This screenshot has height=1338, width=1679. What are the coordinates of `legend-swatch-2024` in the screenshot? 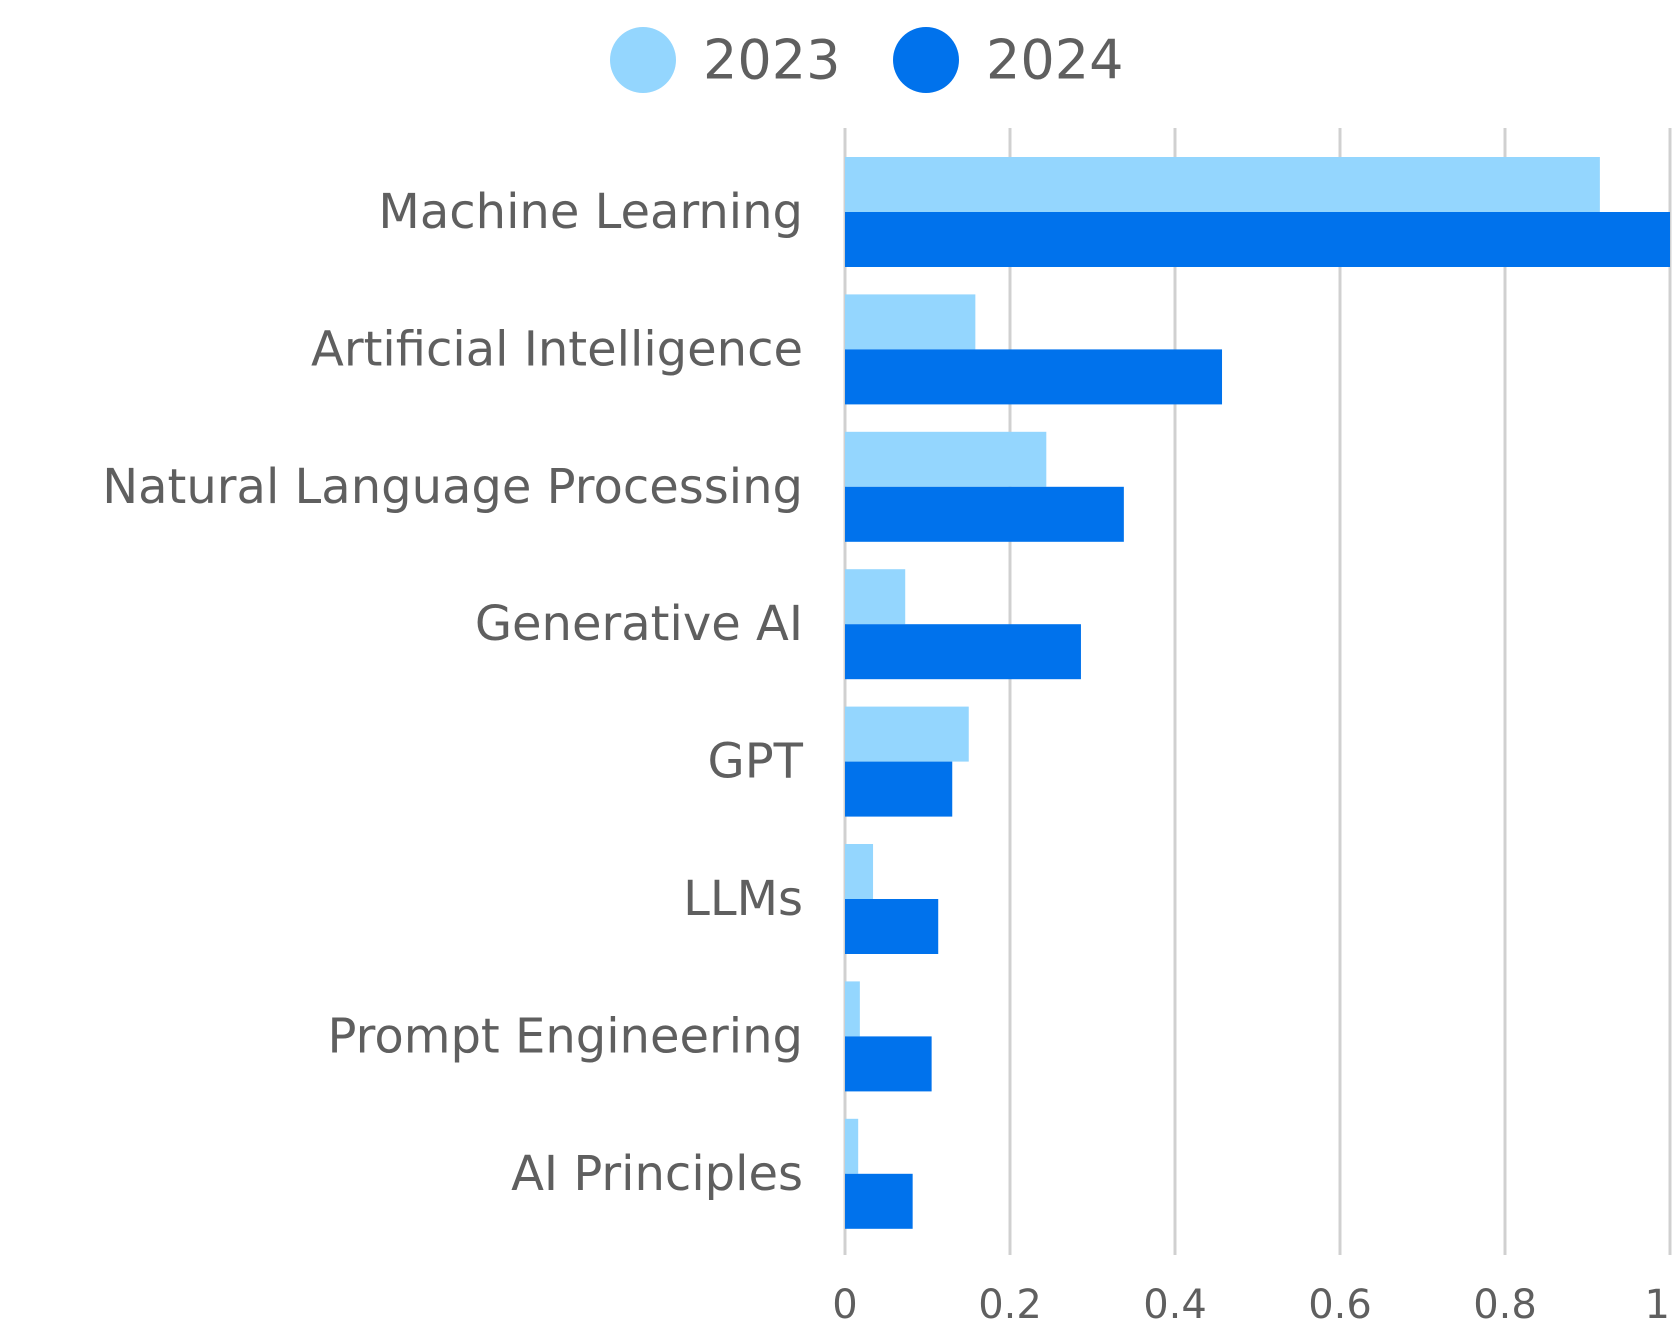 It's located at (926, 60).